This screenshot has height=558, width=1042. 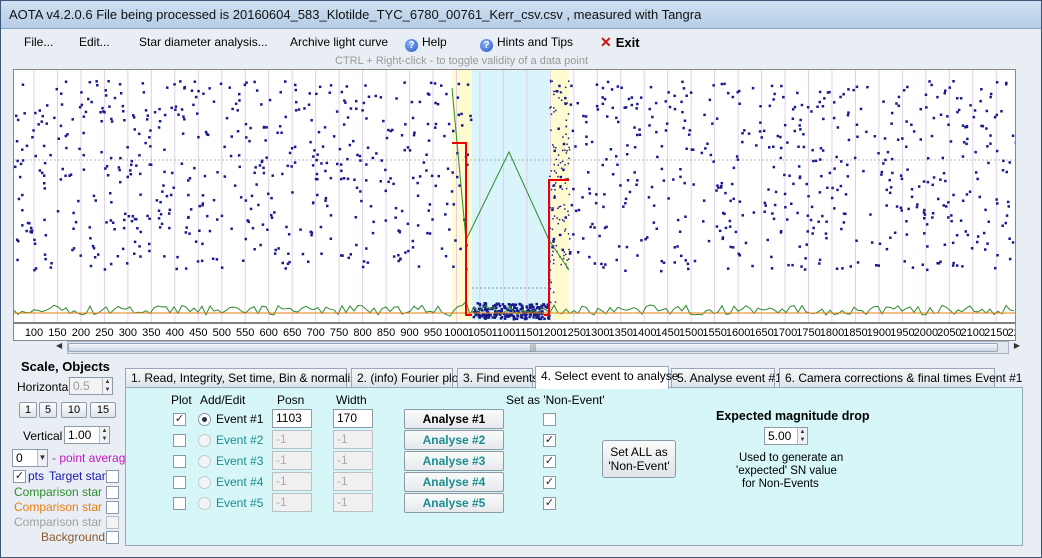 What do you see at coordinates (59, 345) in the screenshot?
I see `scroll-left-arrow: ◀` at bounding box center [59, 345].